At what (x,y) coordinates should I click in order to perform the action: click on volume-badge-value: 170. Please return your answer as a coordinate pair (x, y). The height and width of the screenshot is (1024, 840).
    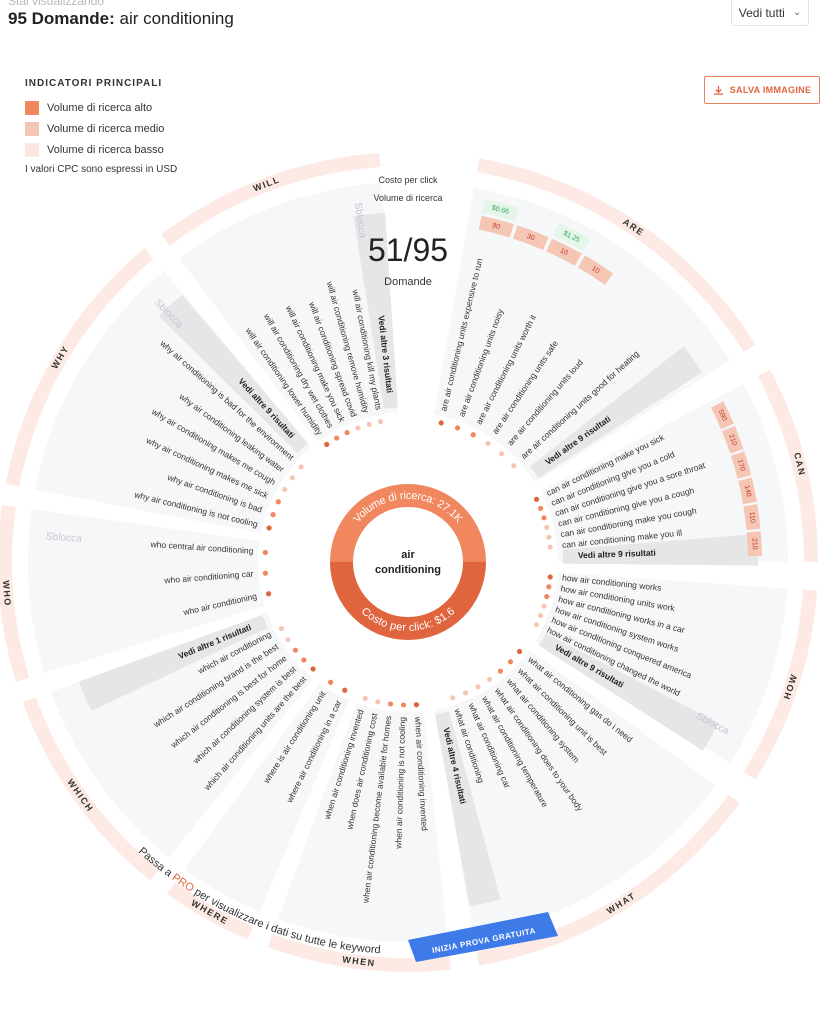
    Looking at the image, I should click on (741, 465).